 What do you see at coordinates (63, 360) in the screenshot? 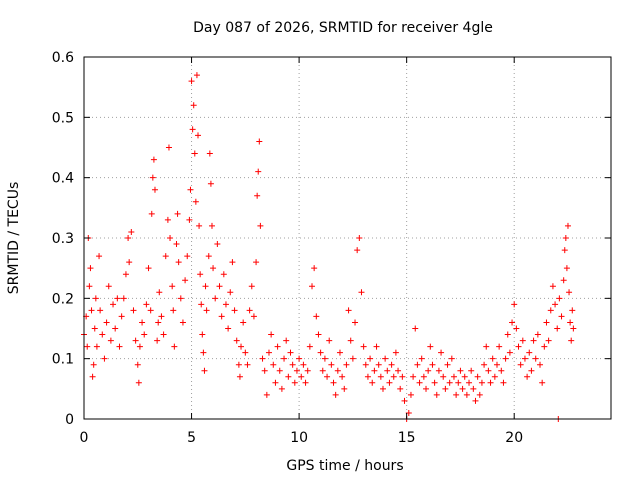
I see `y-tick-label: 0.1` at bounding box center [63, 360].